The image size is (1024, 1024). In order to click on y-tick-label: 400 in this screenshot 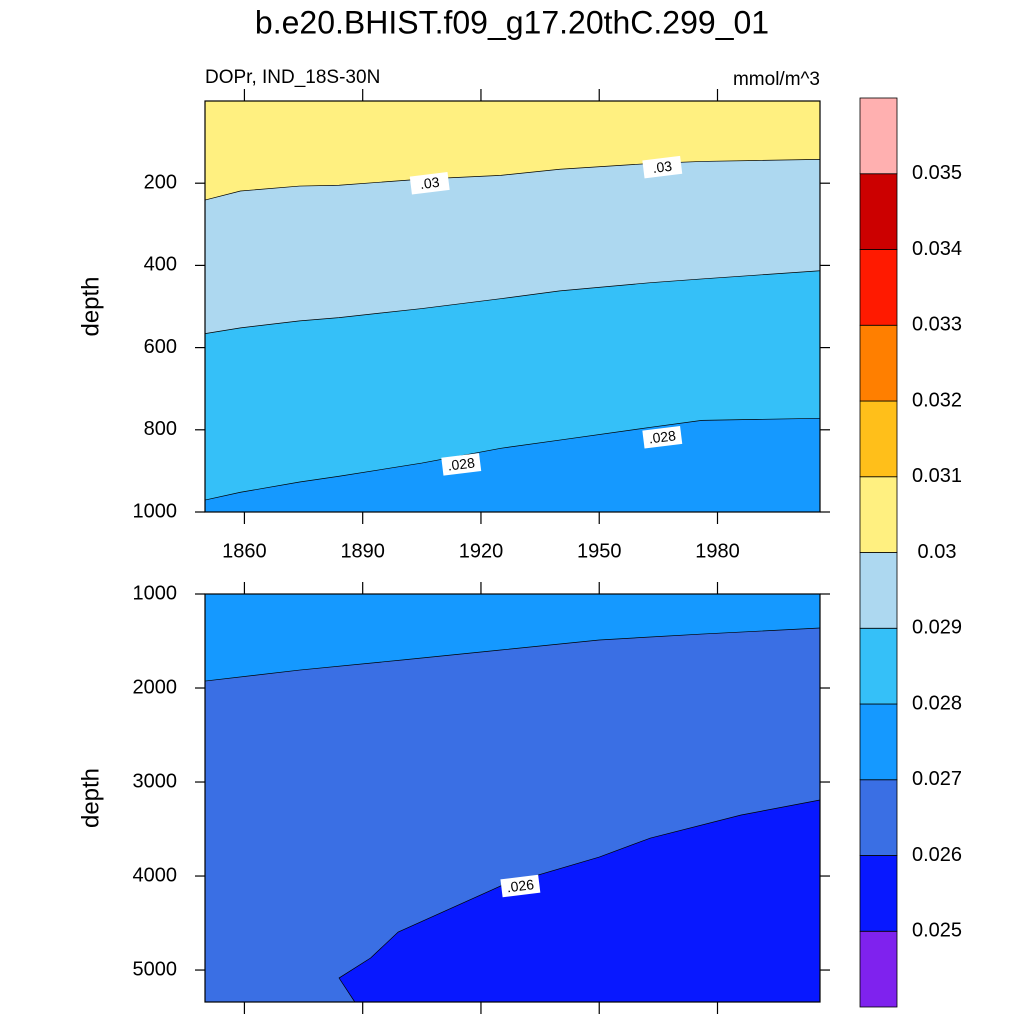, I will do `click(160, 265)`.